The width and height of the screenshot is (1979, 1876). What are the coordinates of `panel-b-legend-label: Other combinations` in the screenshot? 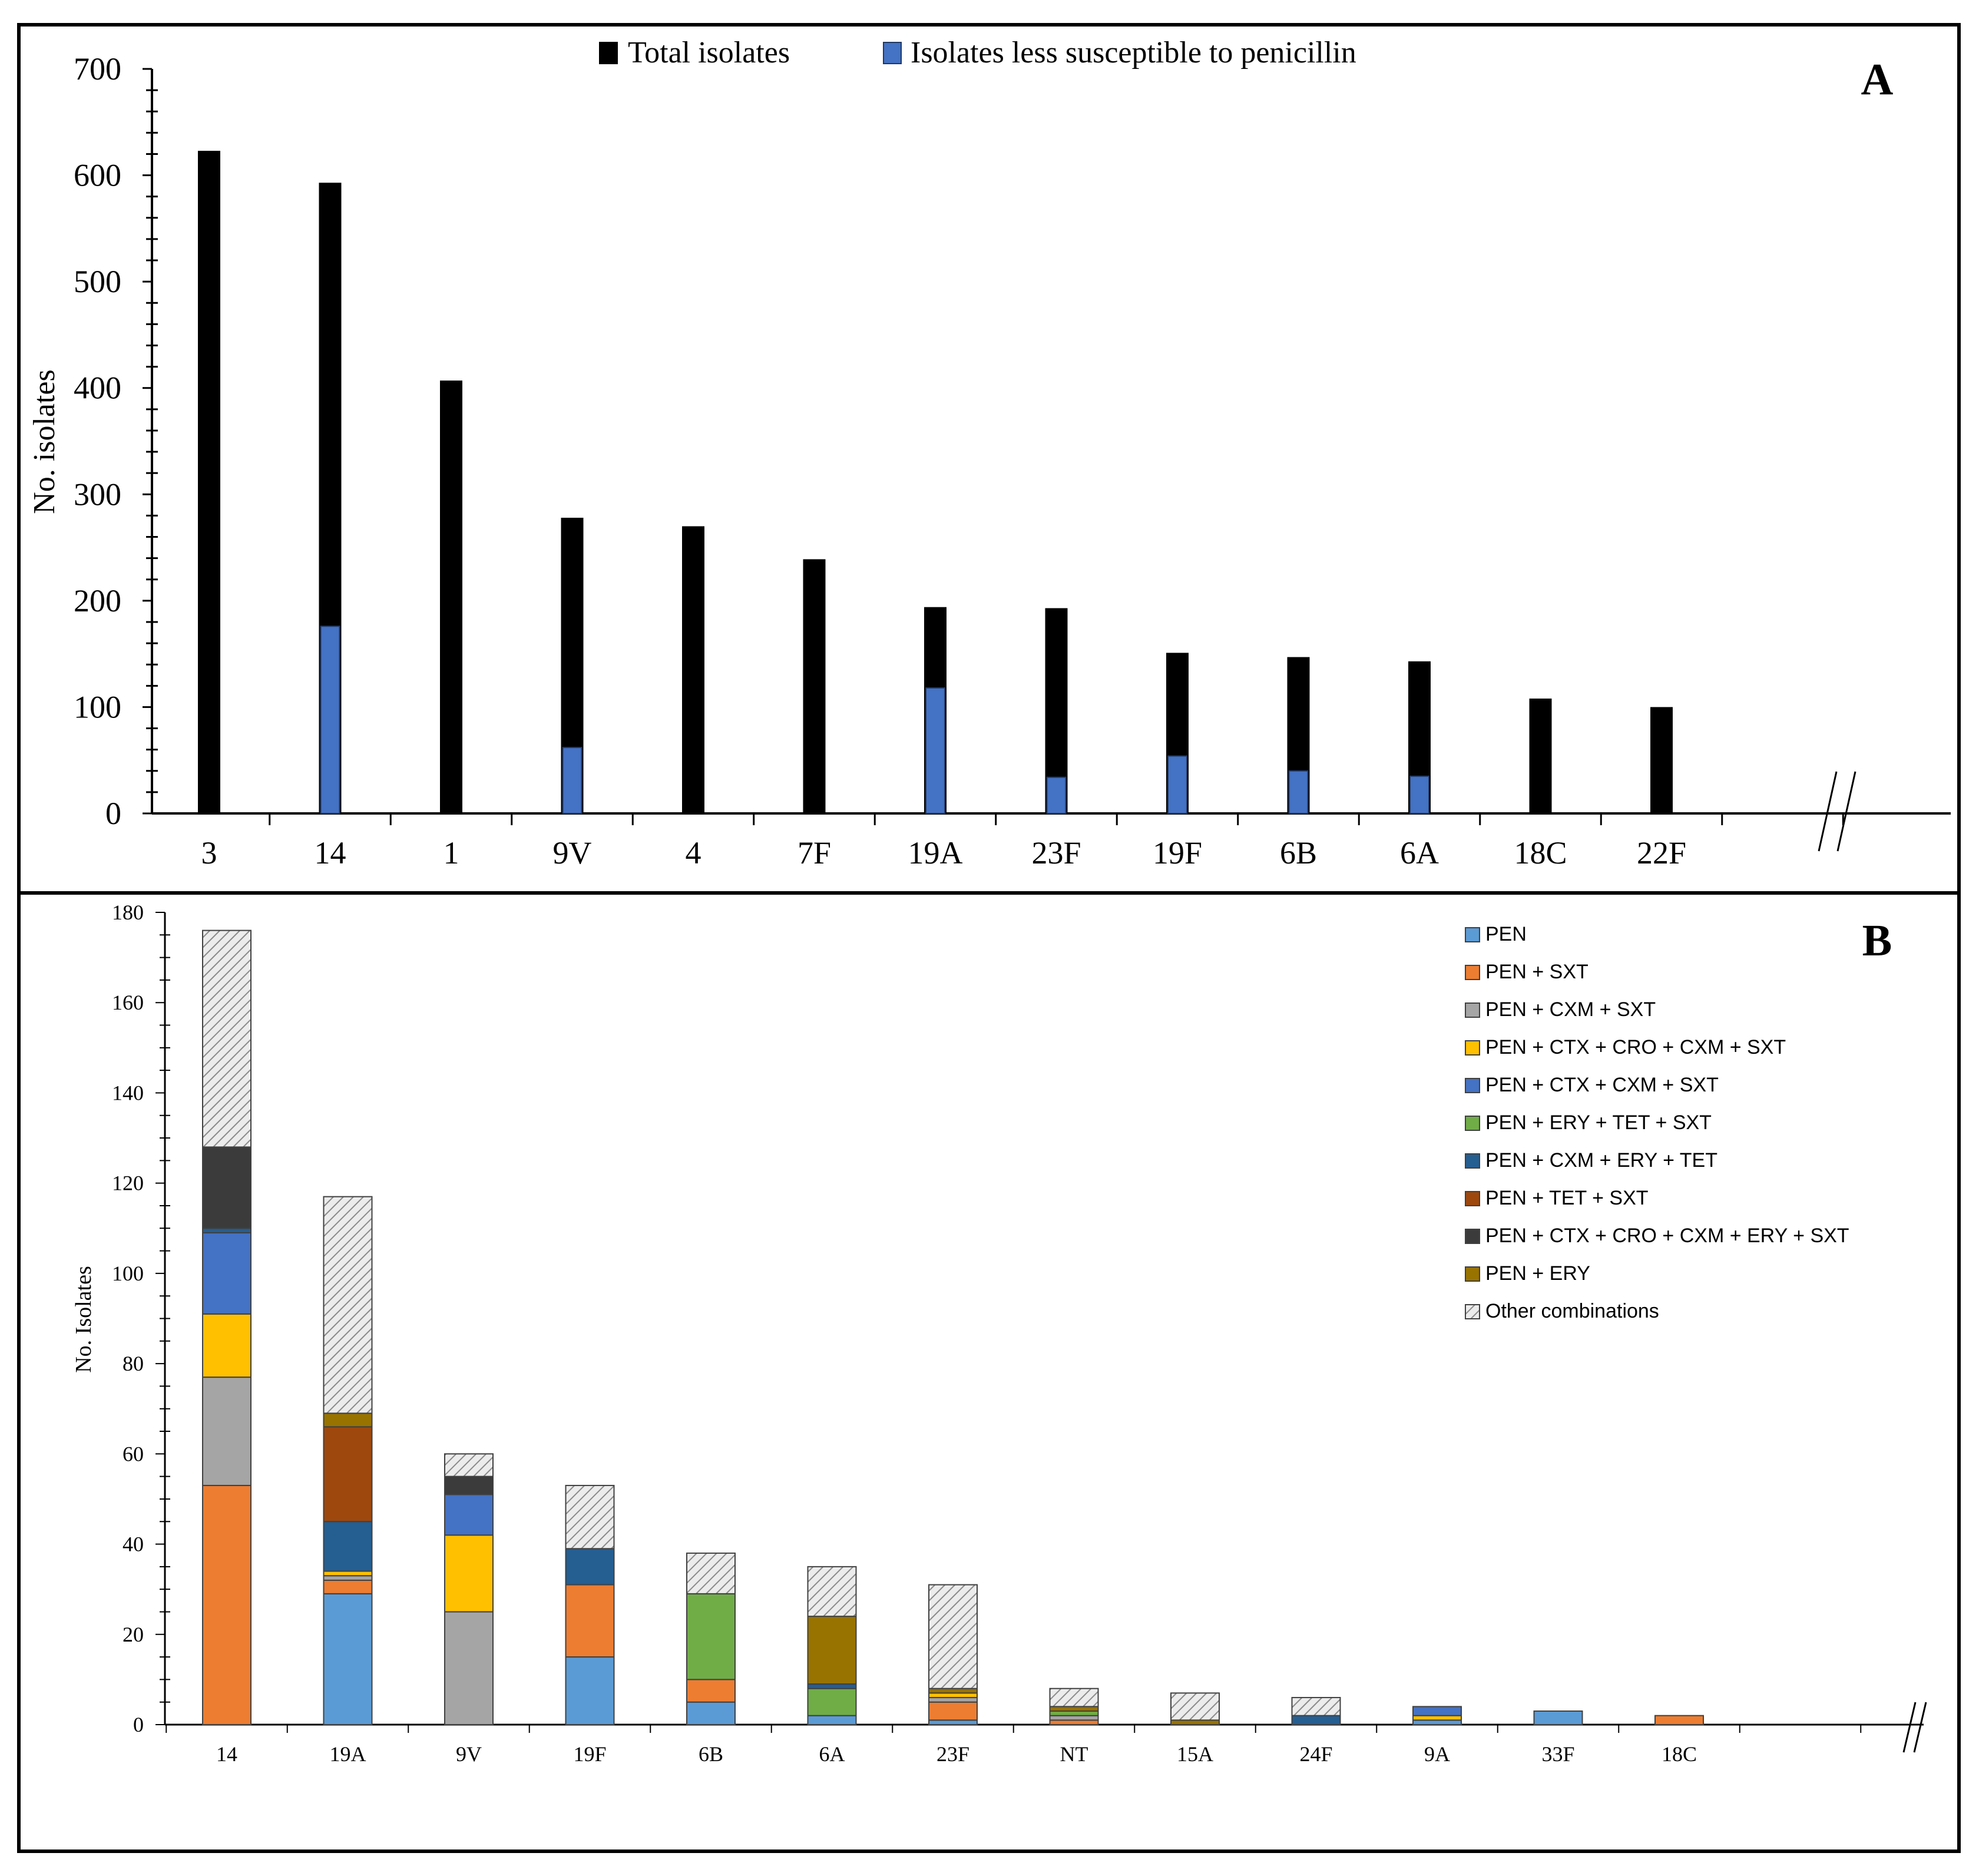 It's located at (1572, 1311).